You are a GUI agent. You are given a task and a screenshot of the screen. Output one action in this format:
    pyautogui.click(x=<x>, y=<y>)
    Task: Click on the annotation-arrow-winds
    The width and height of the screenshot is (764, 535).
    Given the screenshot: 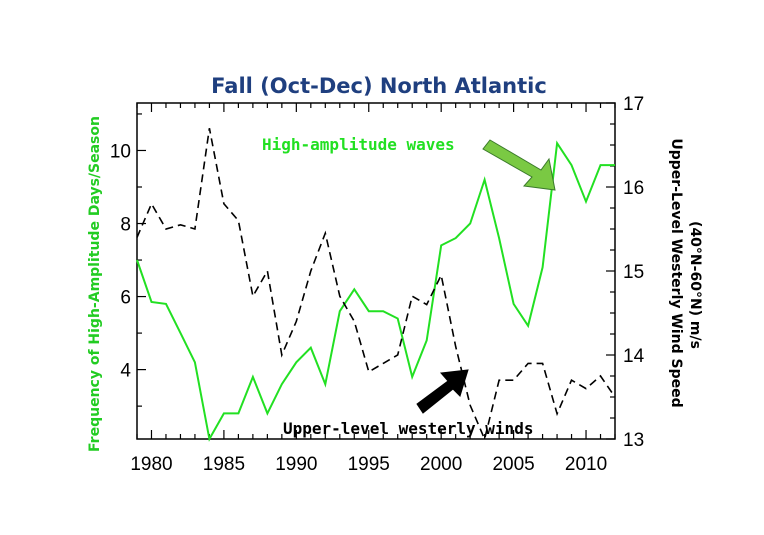 What is the action you would take?
    pyautogui.click(x=442, y=391)
    